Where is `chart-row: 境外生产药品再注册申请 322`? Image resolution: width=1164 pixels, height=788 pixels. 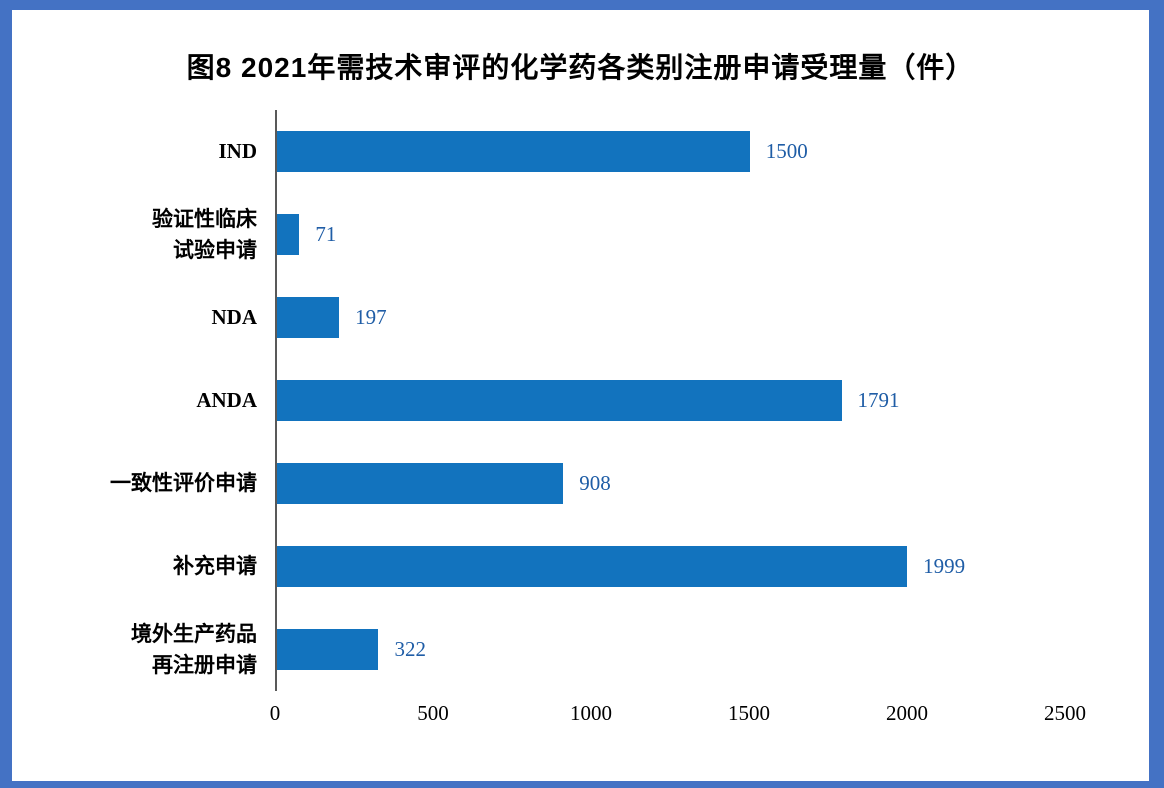
chart-row: 境外生产药品再注册申请 322 is located at coordinates (538, 649).